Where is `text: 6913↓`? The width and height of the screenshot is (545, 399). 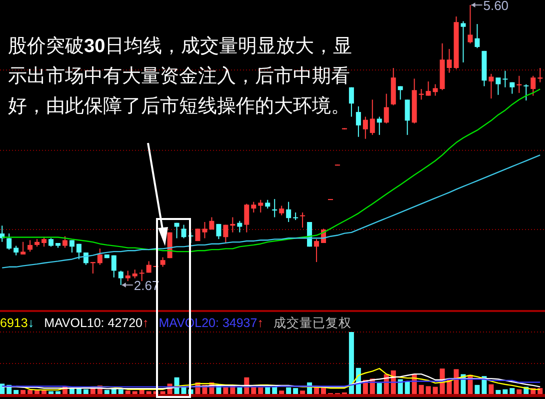 text: 6913↓ is located at coordinates (17, 323).